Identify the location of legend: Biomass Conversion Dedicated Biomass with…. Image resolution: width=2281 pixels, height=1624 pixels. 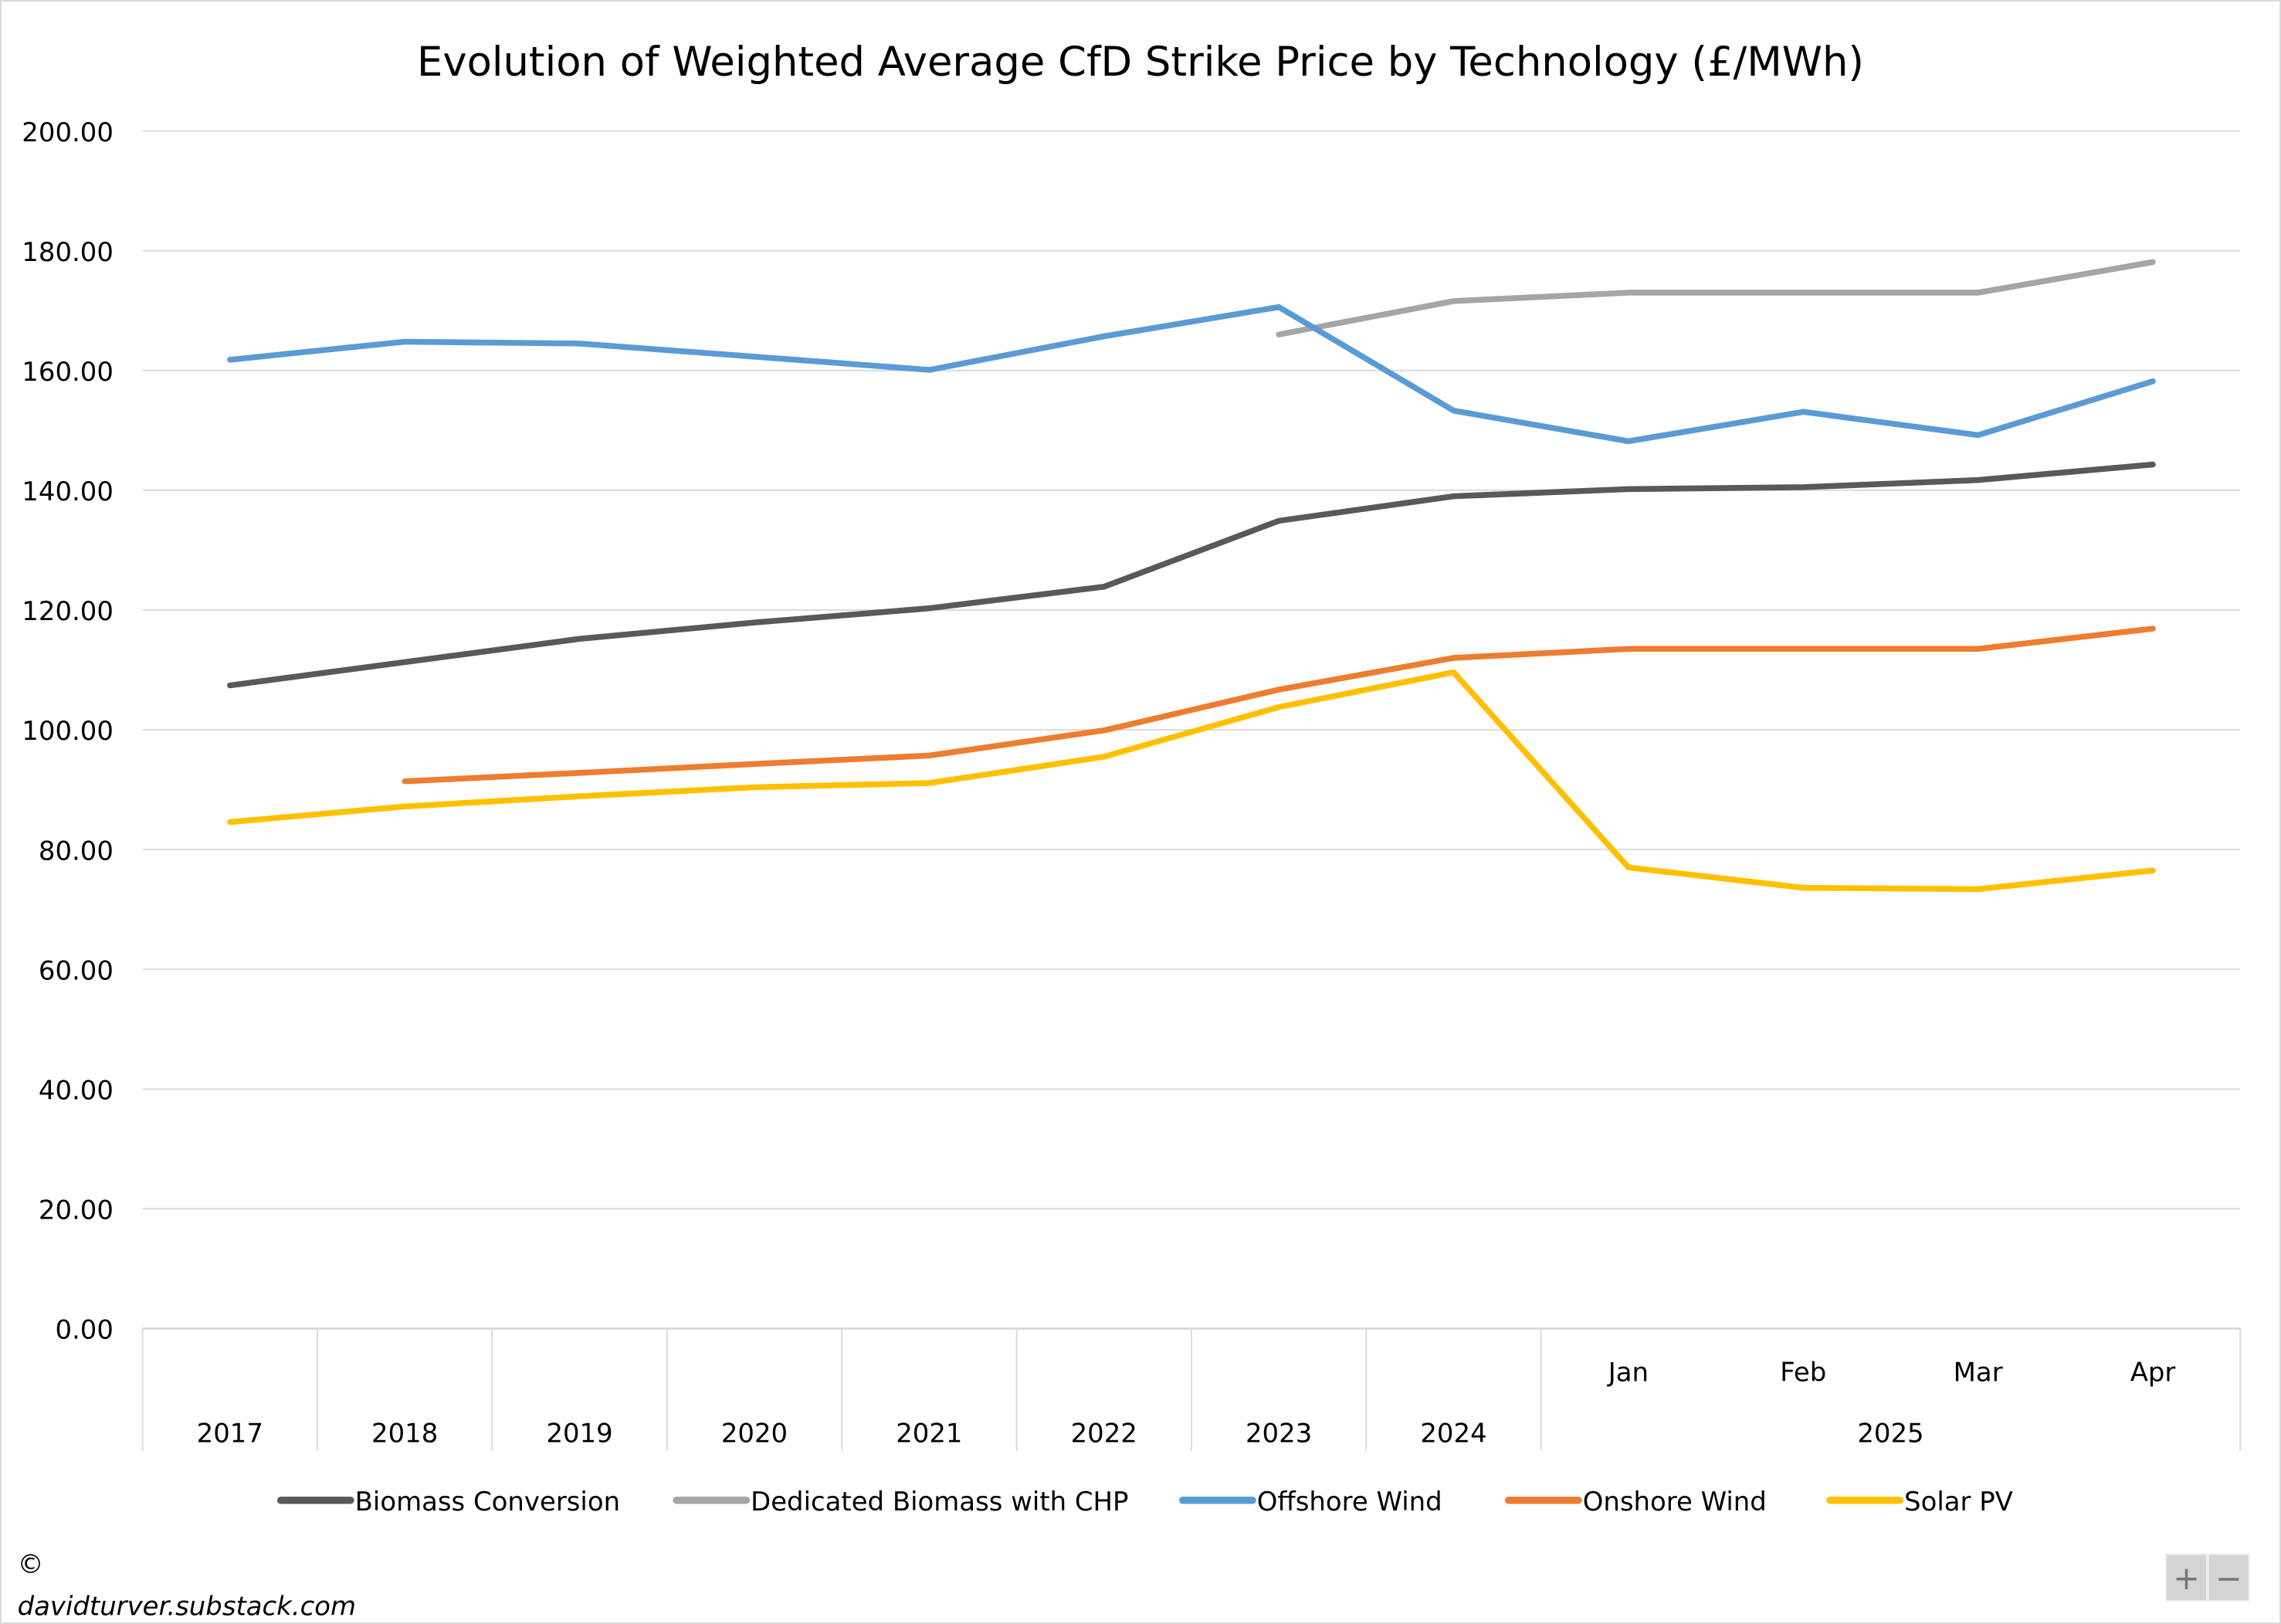
(1144, 1502).